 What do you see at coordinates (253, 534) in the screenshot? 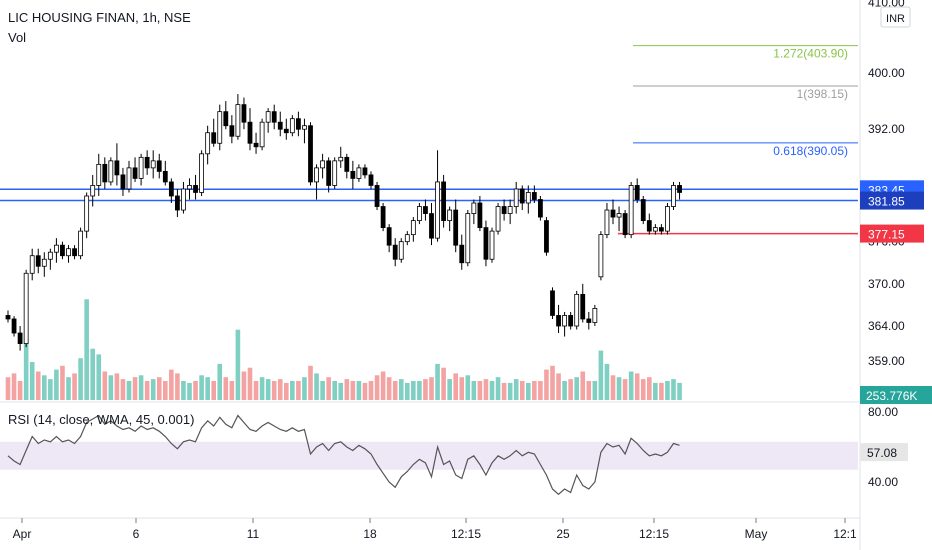
I see `time-tick: 11` at bounding box center [253, 534].